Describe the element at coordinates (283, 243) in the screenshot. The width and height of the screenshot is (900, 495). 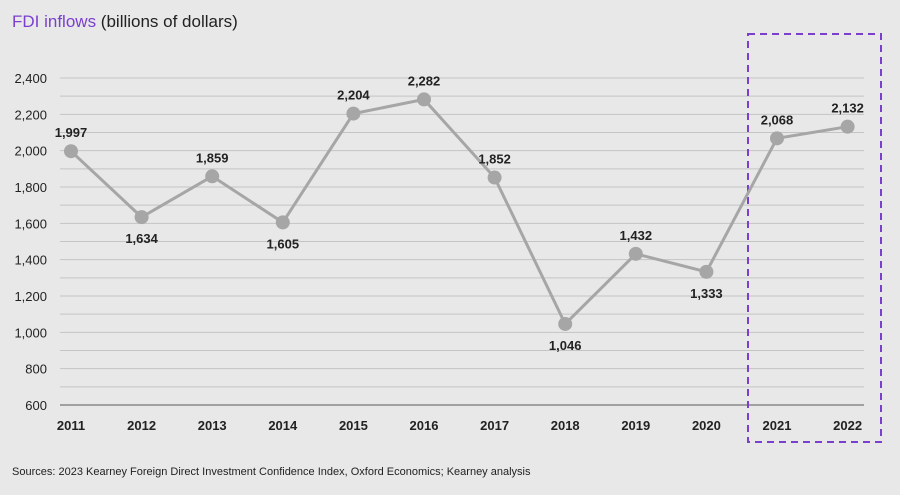
I see `data-label: 1,605` at that location.